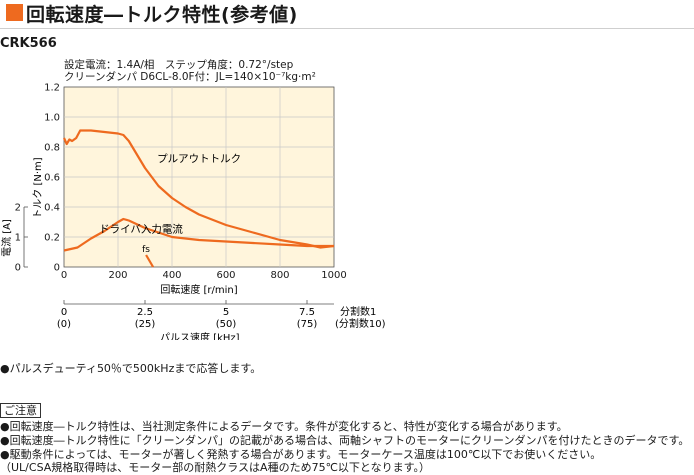 The width and height of the screenshot is (694, 475). I want to click on pulse-tick-label: 7.5, so click(307, 312).